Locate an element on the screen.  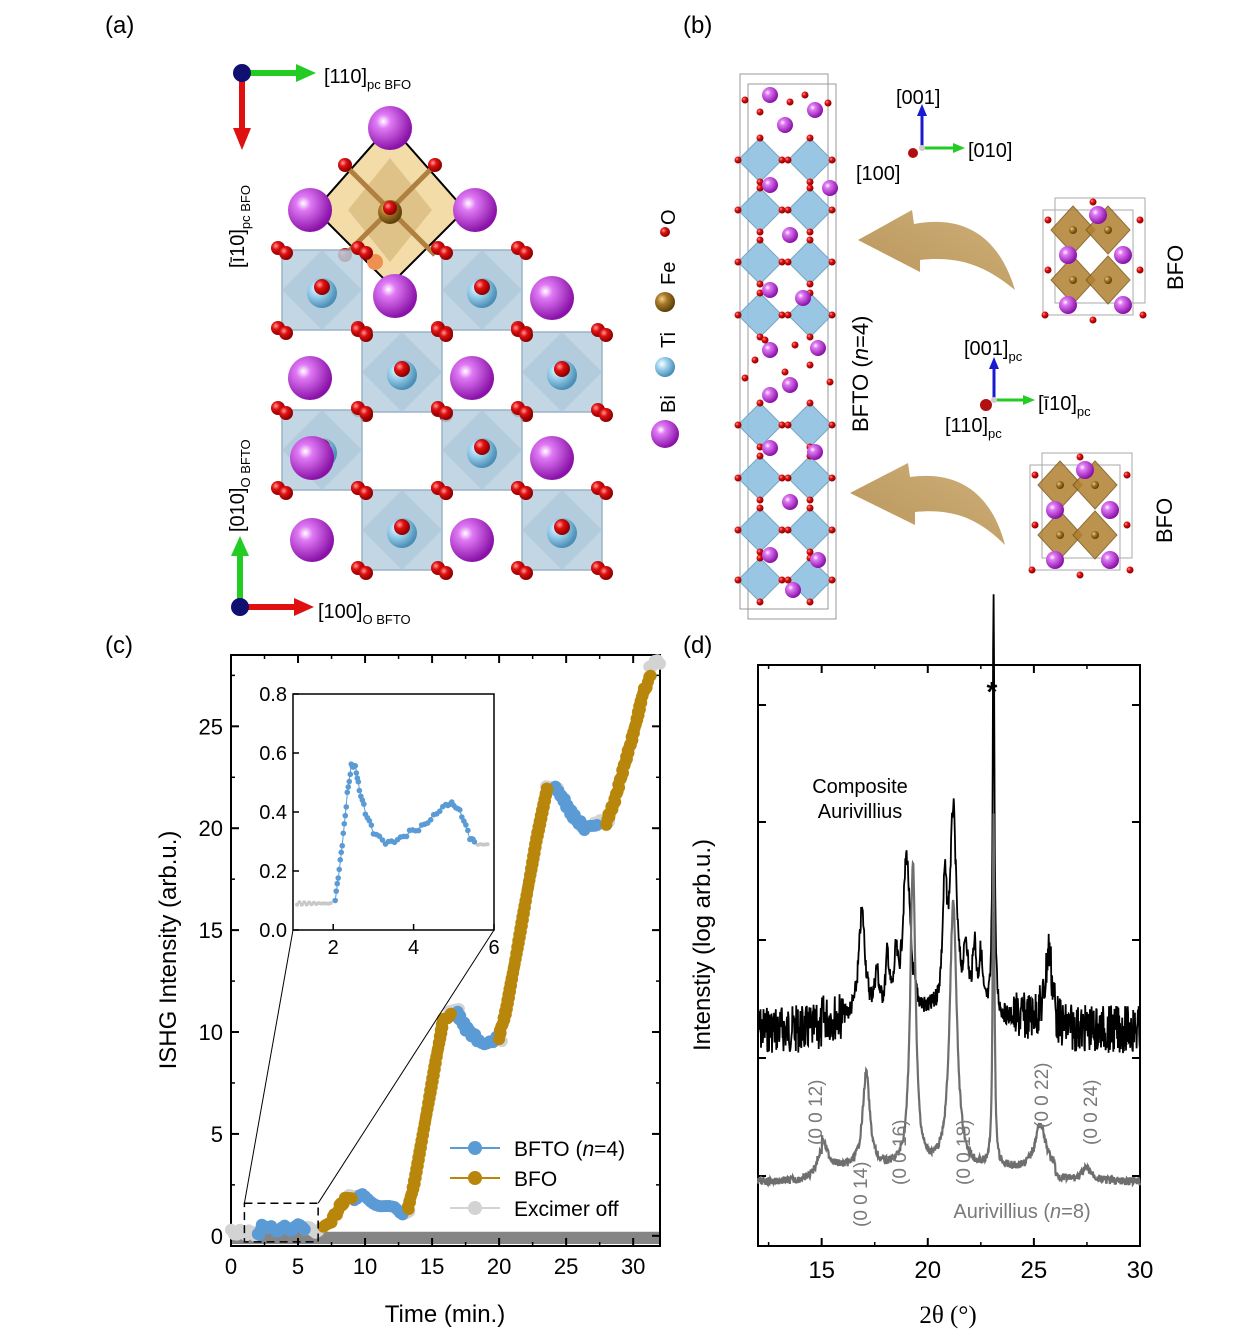
axis-b1-y: [010] is located at coordinates (990, 151).